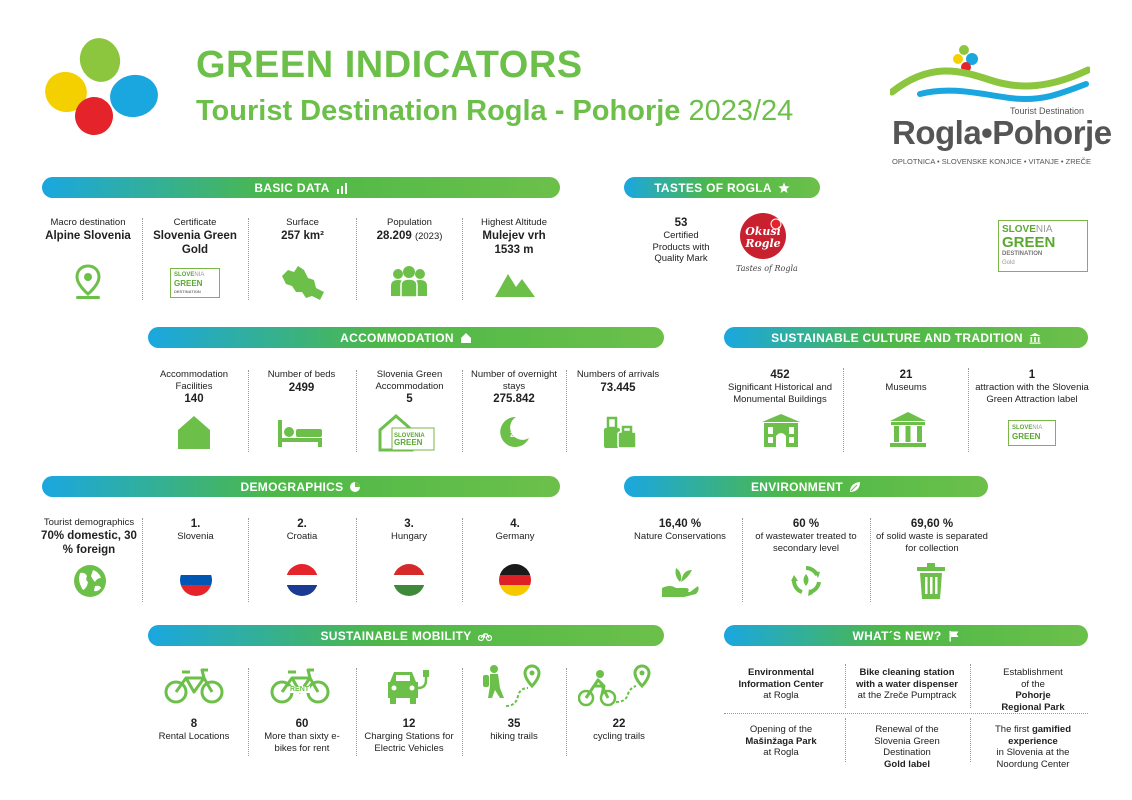 The image size is (1132, 800). I want to click on mob-ebikes: 60 More than sixty e-bikes for rent, so click(302, 735).